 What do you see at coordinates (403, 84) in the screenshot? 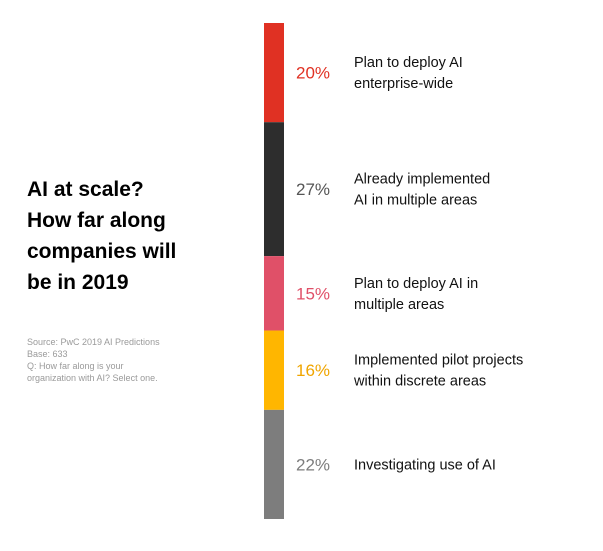
I see `segment-label-1-line-2: enterprise-wide` at bounding box center [403, 84].